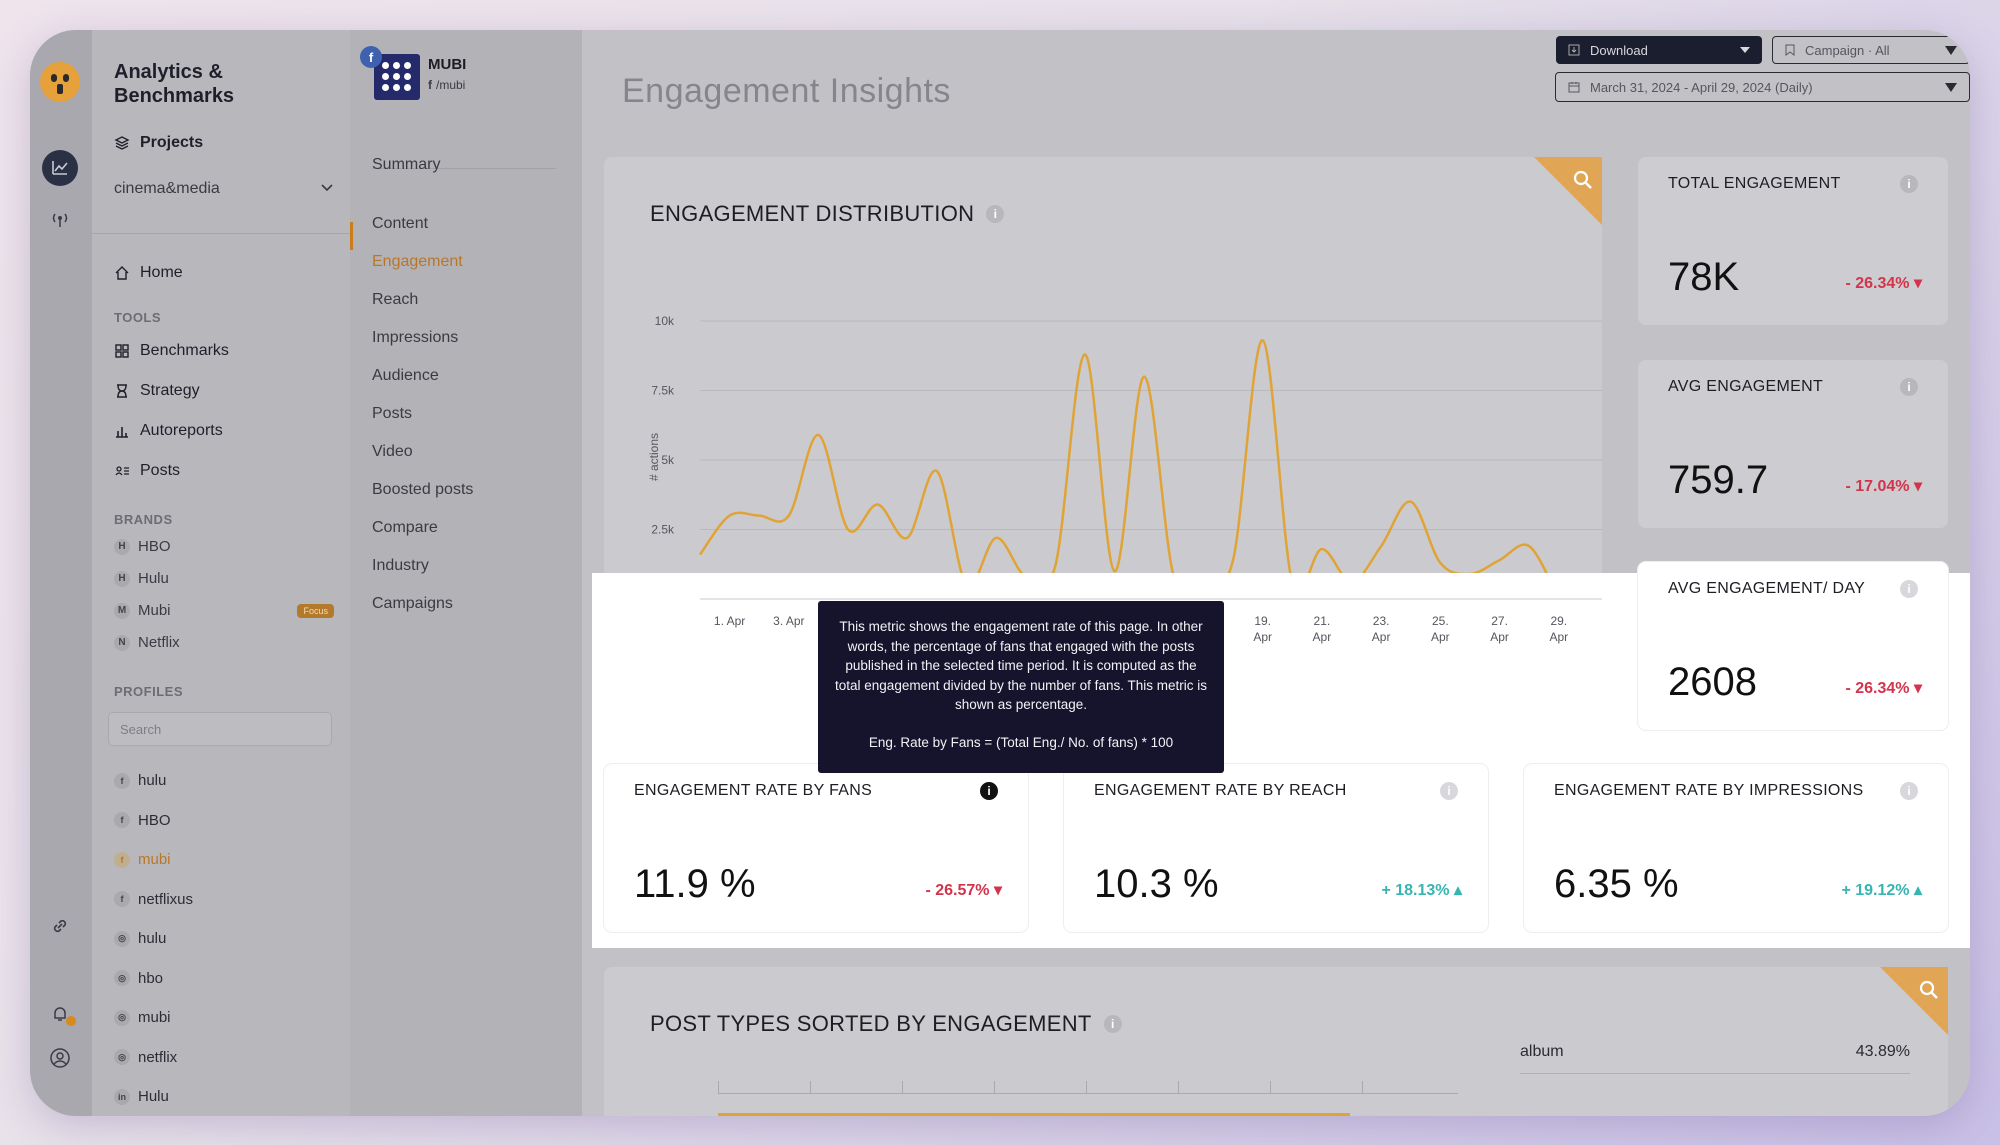 The height and width of the screenshot is (1145, 2000). Describe the element at coordinates (405, 375) in the screenshot. I see `subnav-item-audience: Audience` at that location.